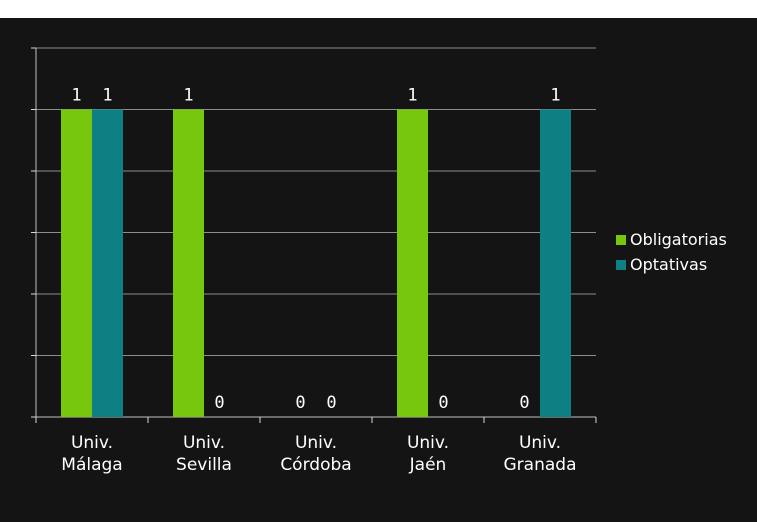  What do you see at coordinates (91, 454) in the screenshot?
I see `category-label: Univ. Málaga` at bounding box center [91, 454].